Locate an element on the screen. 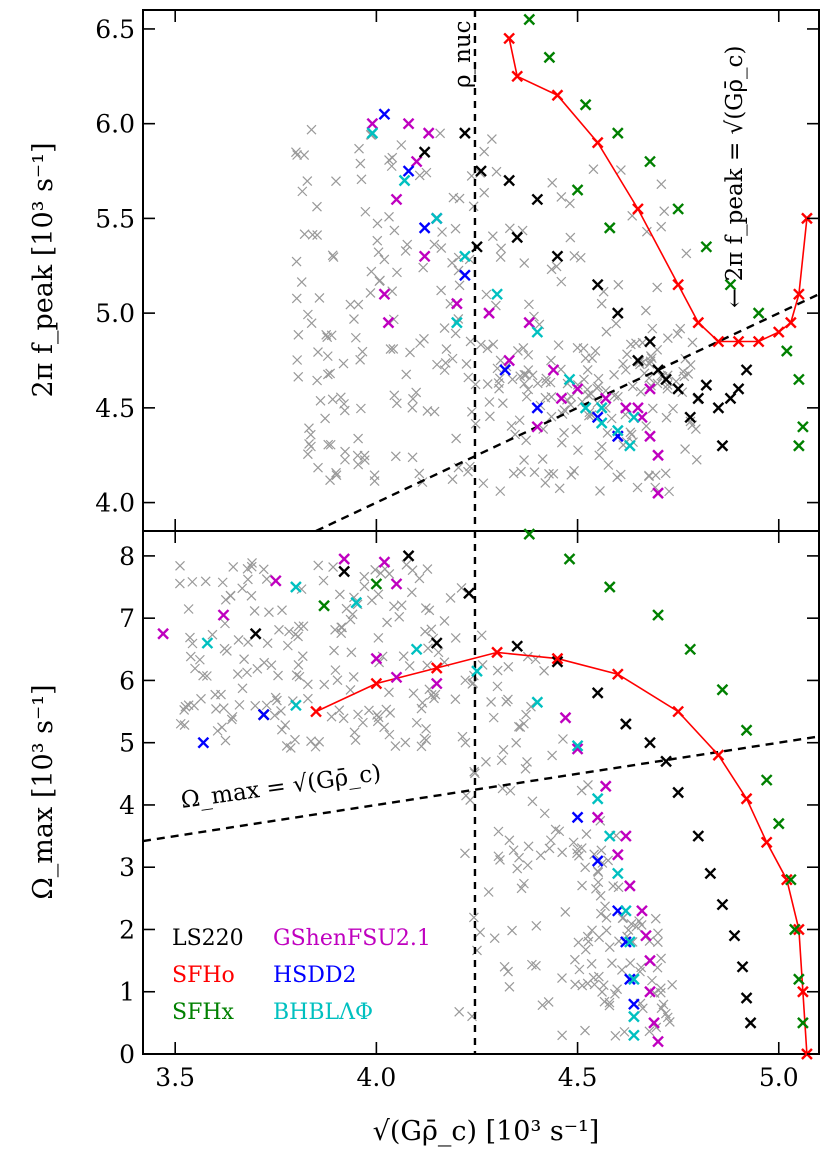  top-ylabel: 2π f_peak [10³ s⁻¹] is located at coordinates (43, 269).